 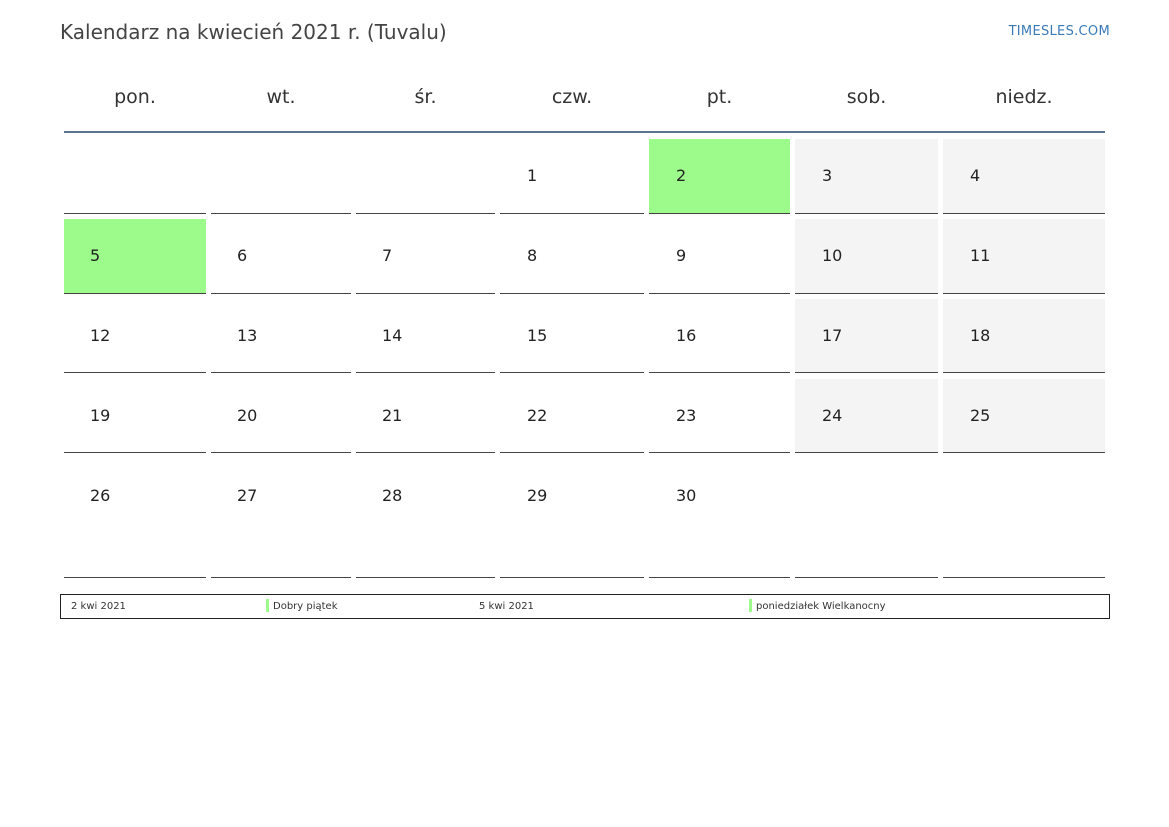 I want to click on day-number: 16, so click(x=686, y=335).